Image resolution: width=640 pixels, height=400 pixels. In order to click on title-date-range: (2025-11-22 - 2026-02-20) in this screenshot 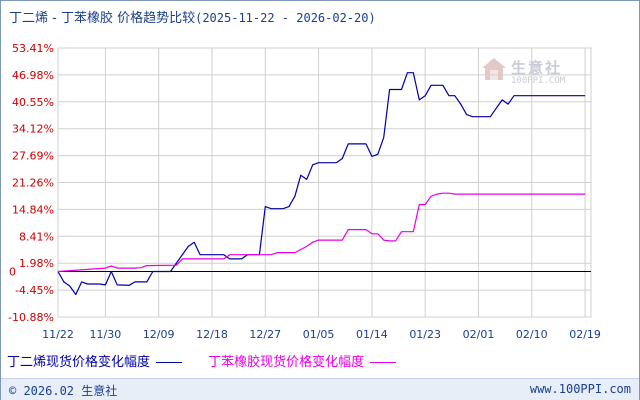, I will do `click(285, 18)`.